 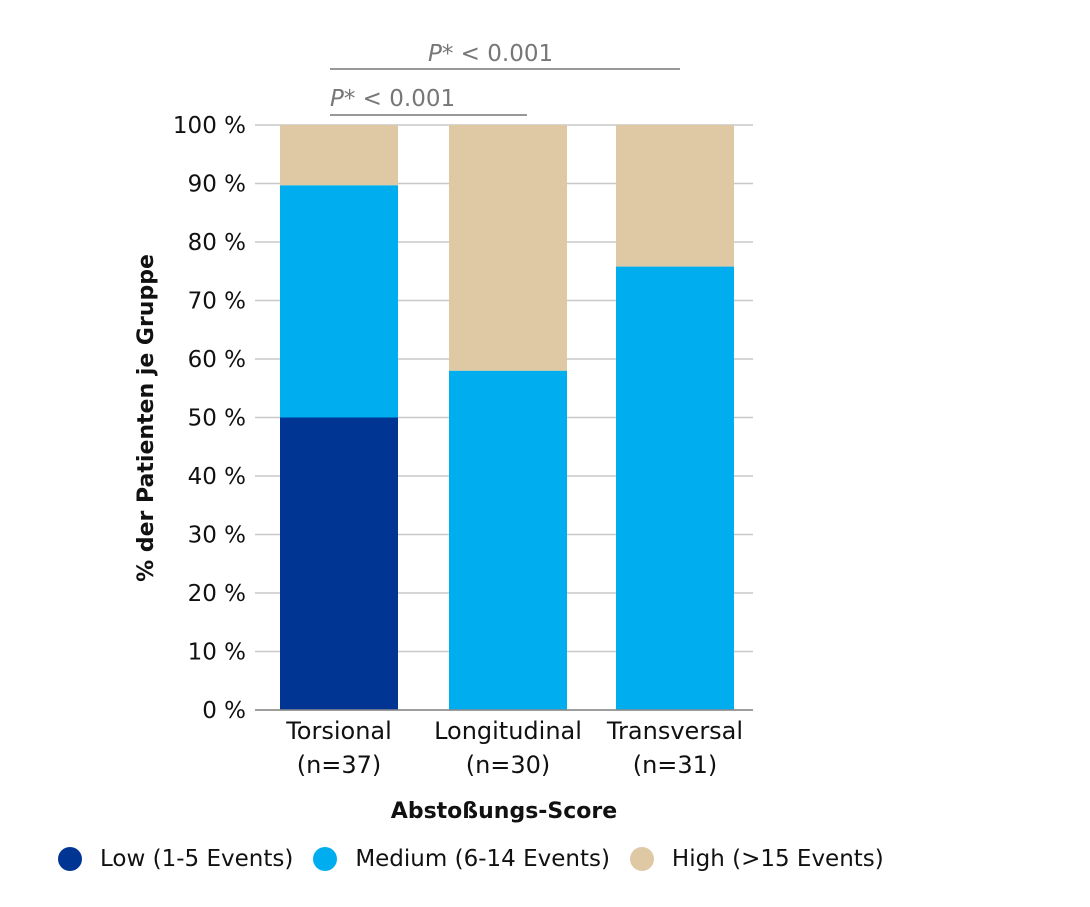 I want to click on x-tick-label: Transversal, so click(x=674, y=731).